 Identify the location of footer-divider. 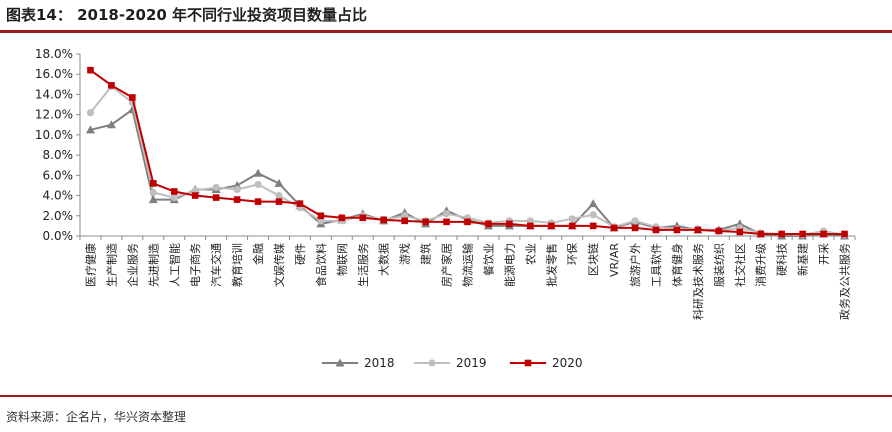
(446, 396).